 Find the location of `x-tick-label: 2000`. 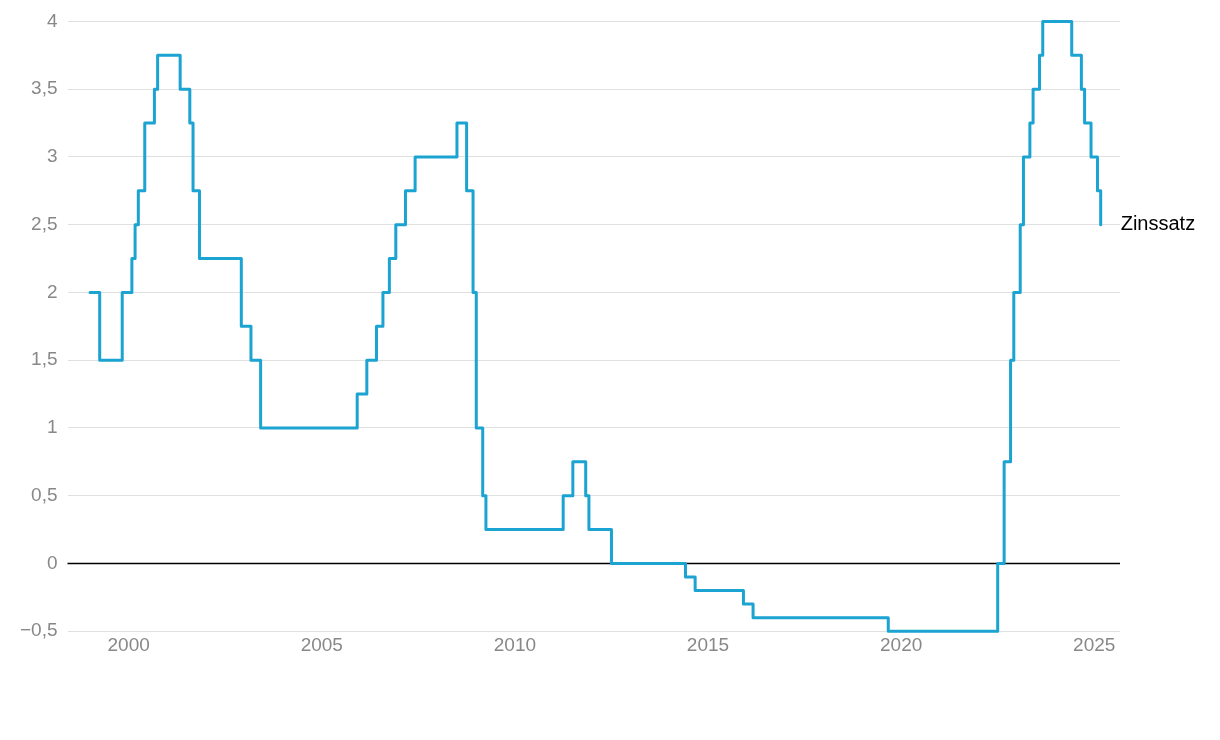

x-tick-label: 2000 is located at coordinates (128, 644).